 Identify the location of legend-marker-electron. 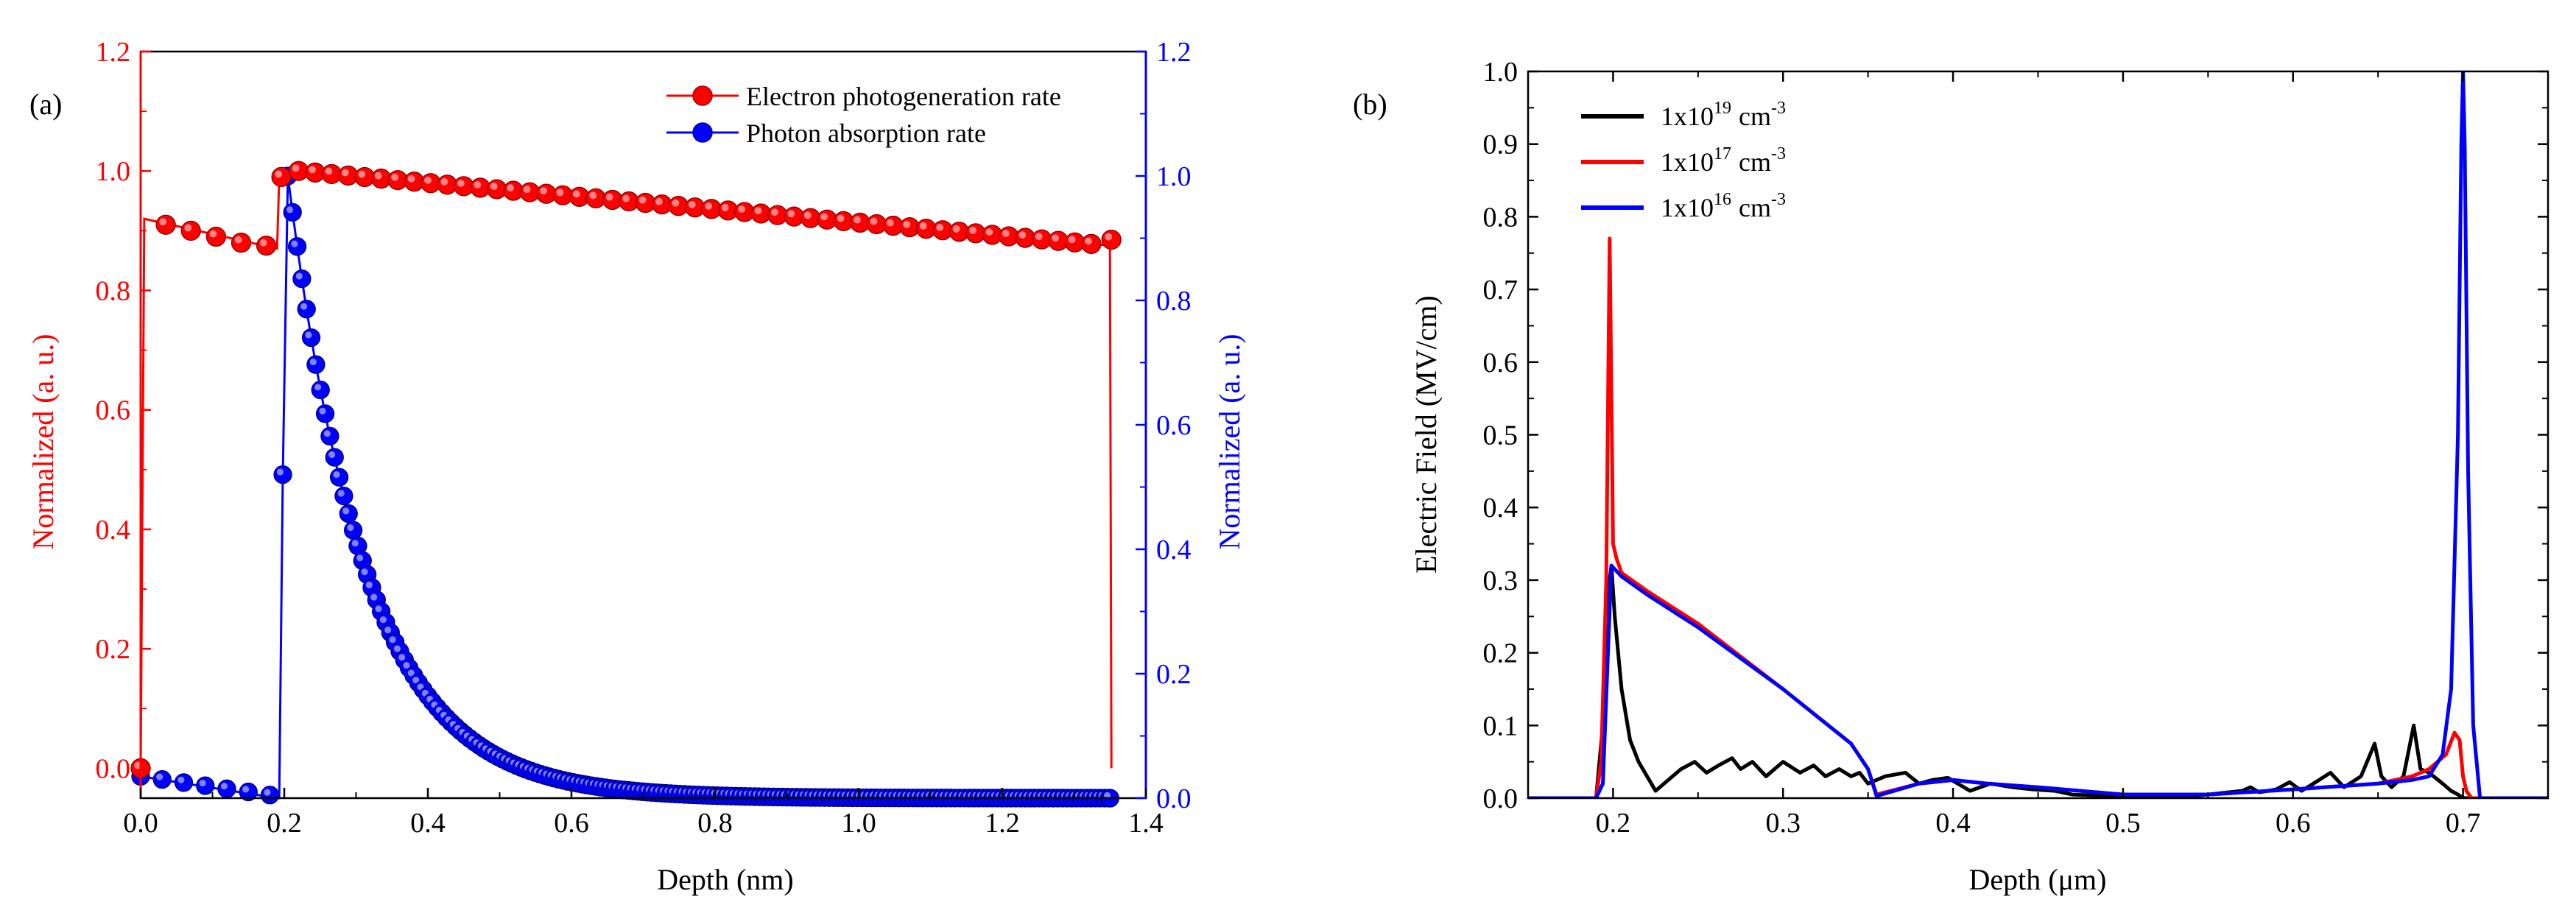
(702, 95).